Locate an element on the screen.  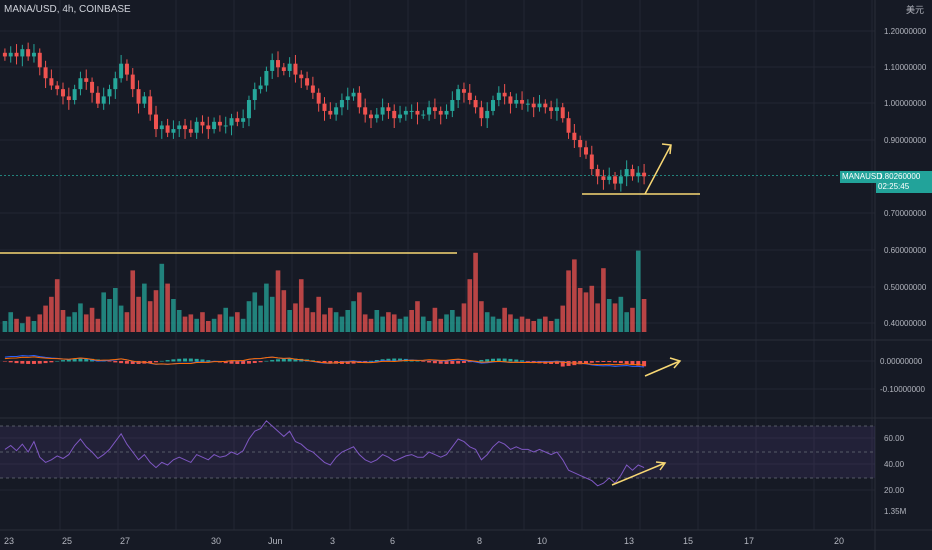
x-tick-label: 17 is located at coordinates (749, 541).